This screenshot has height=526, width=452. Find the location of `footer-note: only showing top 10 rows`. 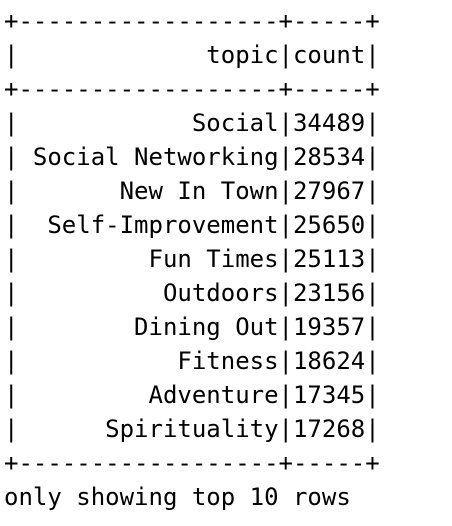

footer-note: only showing top 10 rows is located at coordinates (177, 497).